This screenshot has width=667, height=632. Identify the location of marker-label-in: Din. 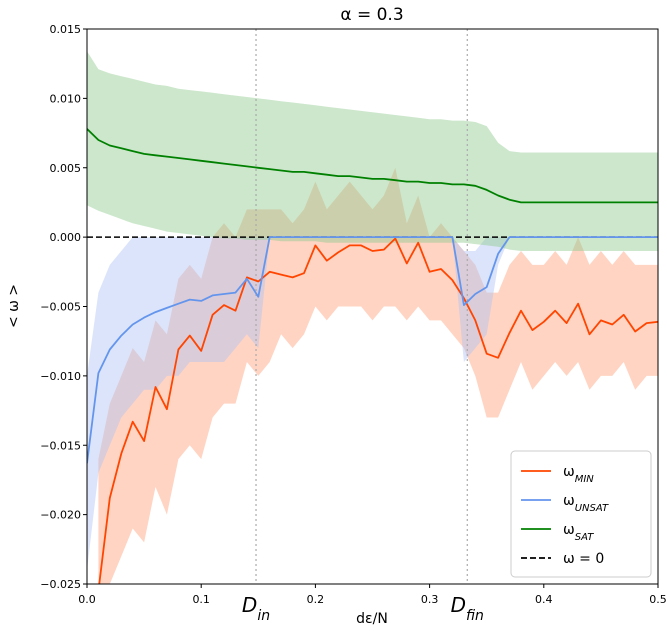
(256, 608).